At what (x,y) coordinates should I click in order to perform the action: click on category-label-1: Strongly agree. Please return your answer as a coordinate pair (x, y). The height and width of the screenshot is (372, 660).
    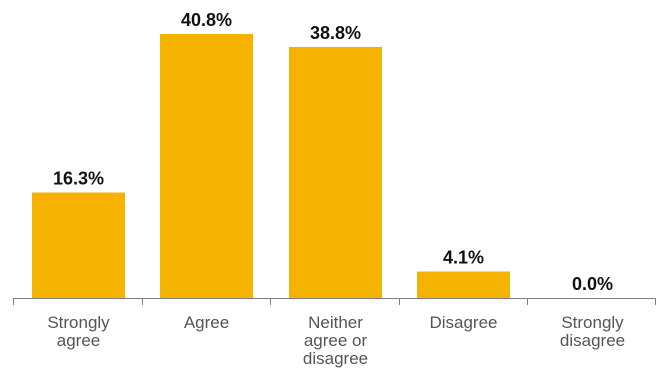
    Looking at the image, I should click on (78, 331).